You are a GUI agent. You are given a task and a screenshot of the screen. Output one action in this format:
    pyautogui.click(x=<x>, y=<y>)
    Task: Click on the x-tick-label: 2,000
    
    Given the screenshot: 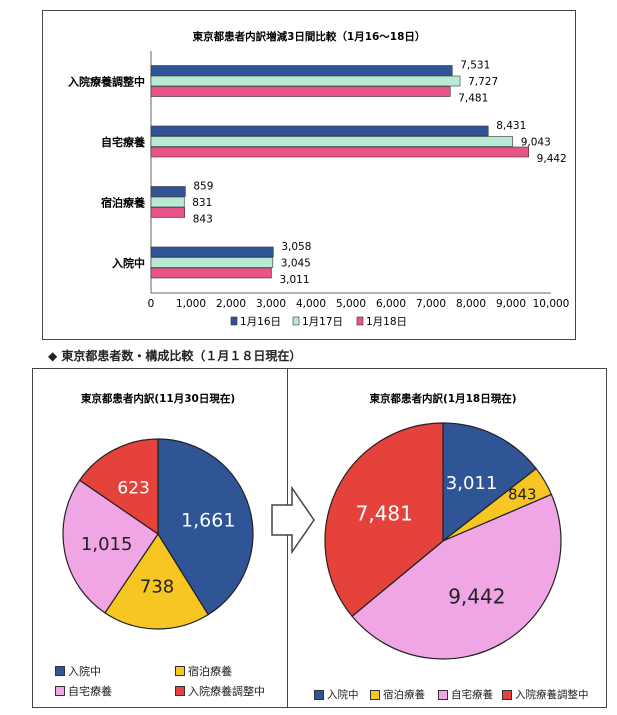 What is the action you would take?
    pyautogui.click(x=231, y=304)
    